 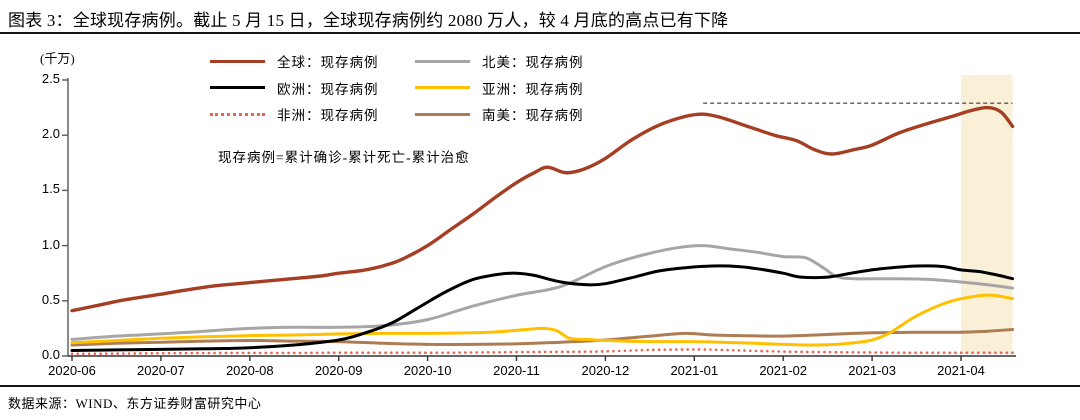 What do you see at coordinates (50, 134) in the screenshot?
I see `y-tick-label: 2.0` at bounding box center [50, 134].